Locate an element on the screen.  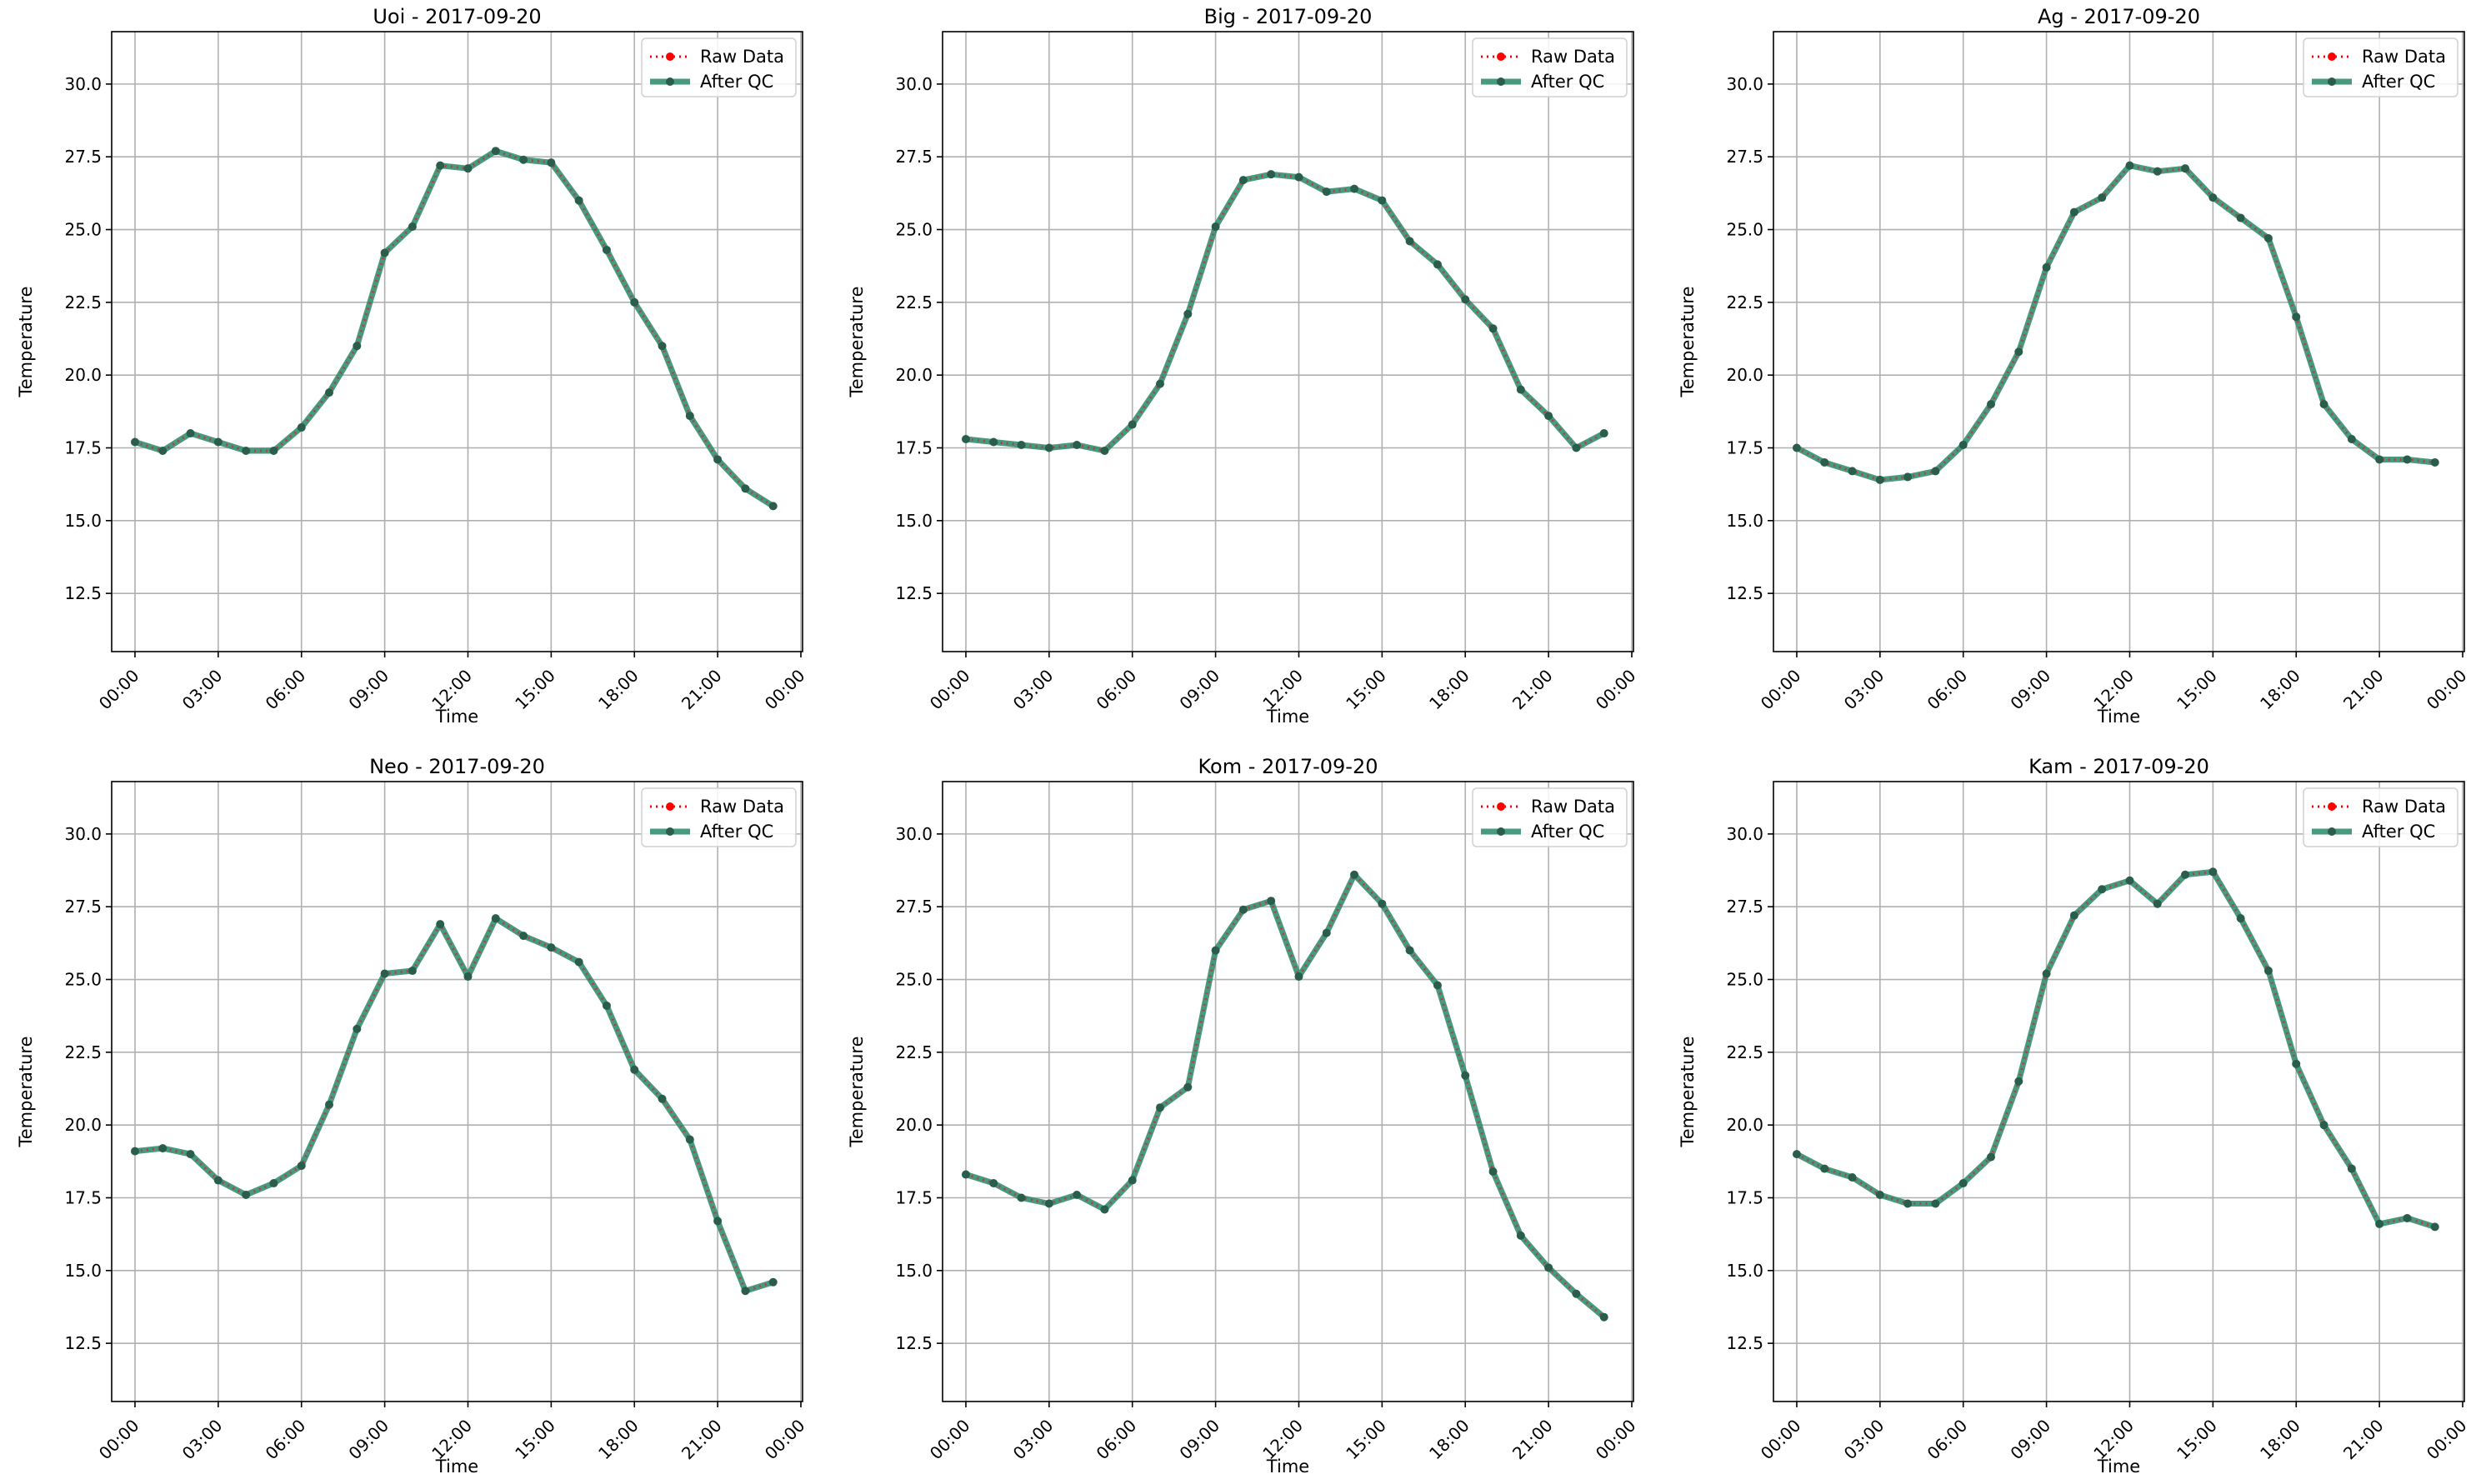
y-tick-label: 12.5 is located at coordinates (1745, 1343).